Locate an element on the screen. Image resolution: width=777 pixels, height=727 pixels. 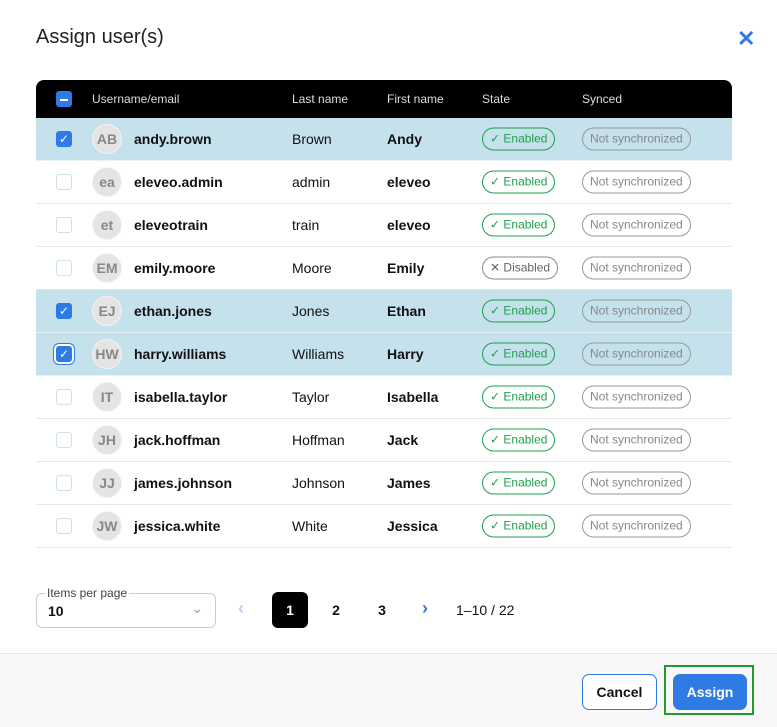
avatar: JH is located at coordinates (107, 440).